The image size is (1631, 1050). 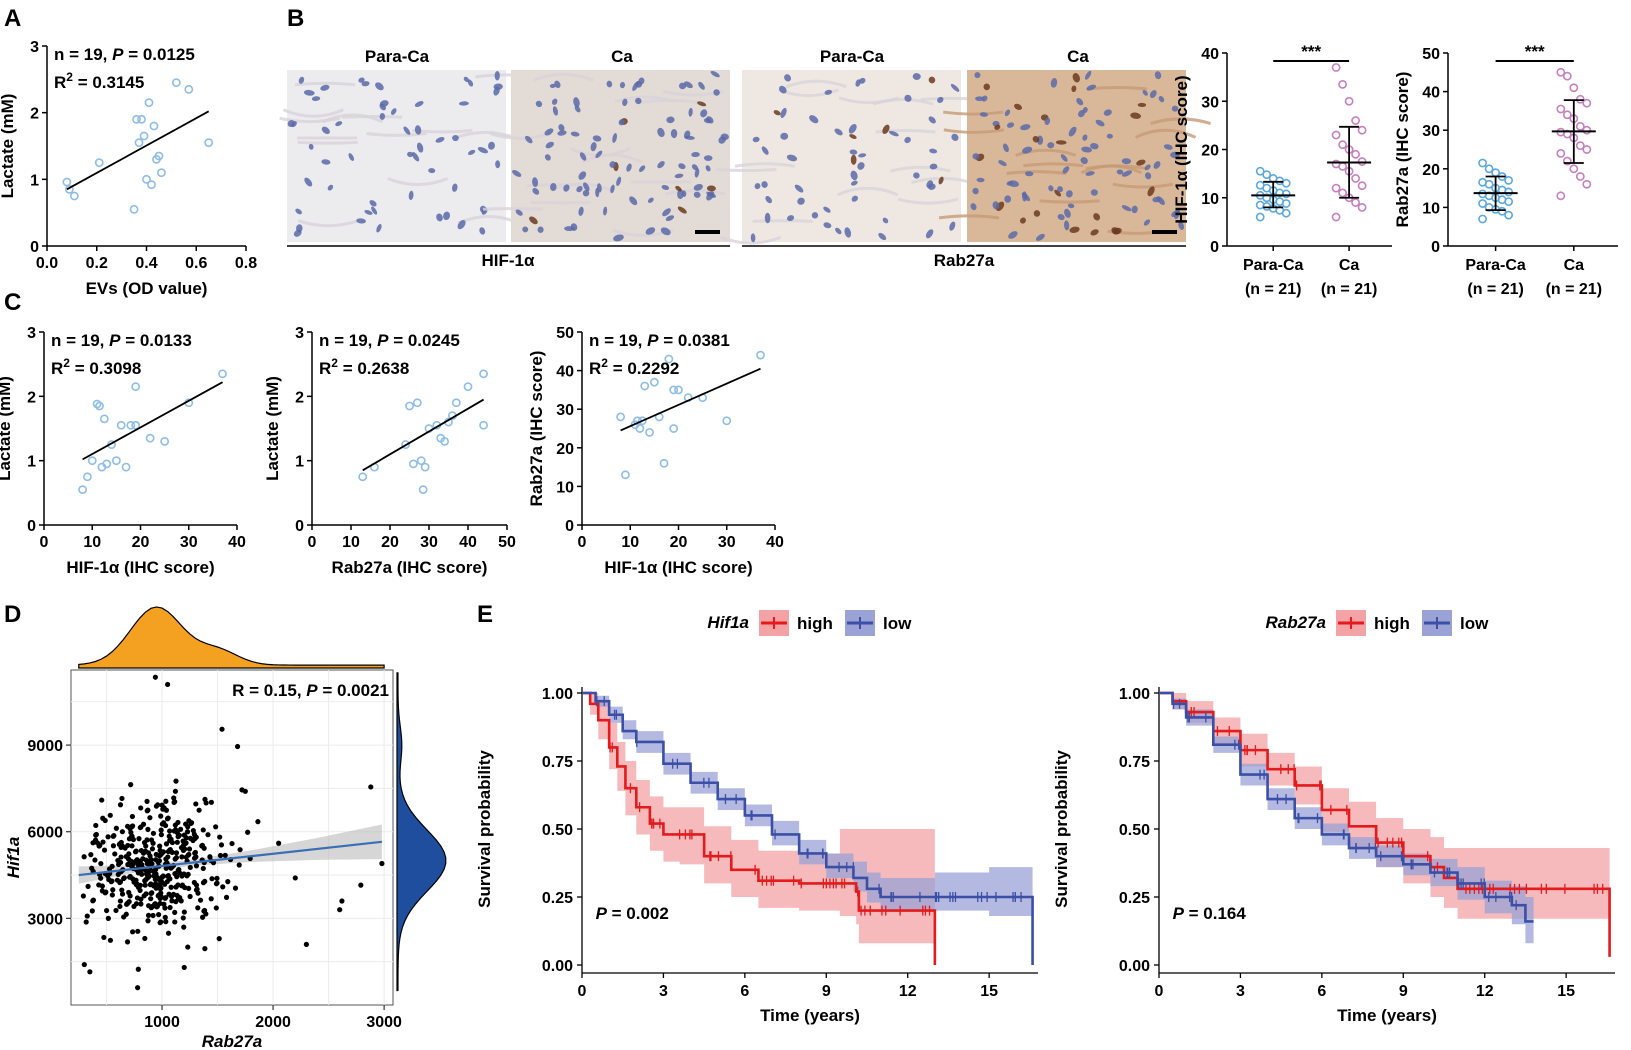 What do you see at coordinates (565, 410) in the screenshot?
I see `y-tick-label: 30` at bounding box center [565, 410].